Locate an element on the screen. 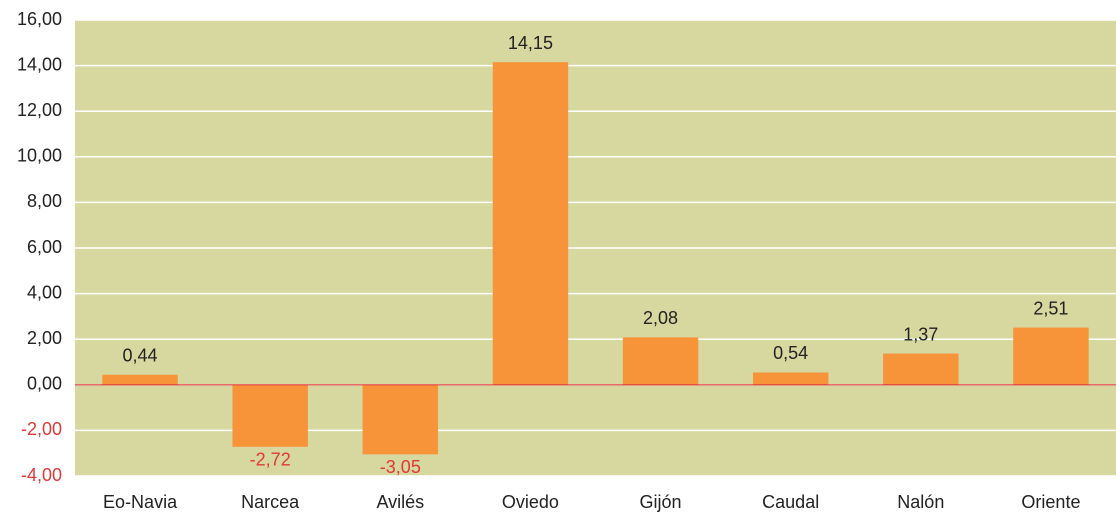 This screenshot has width=1116, height=516. x-tick-label: Nalón is located at coordinates (920, 502).